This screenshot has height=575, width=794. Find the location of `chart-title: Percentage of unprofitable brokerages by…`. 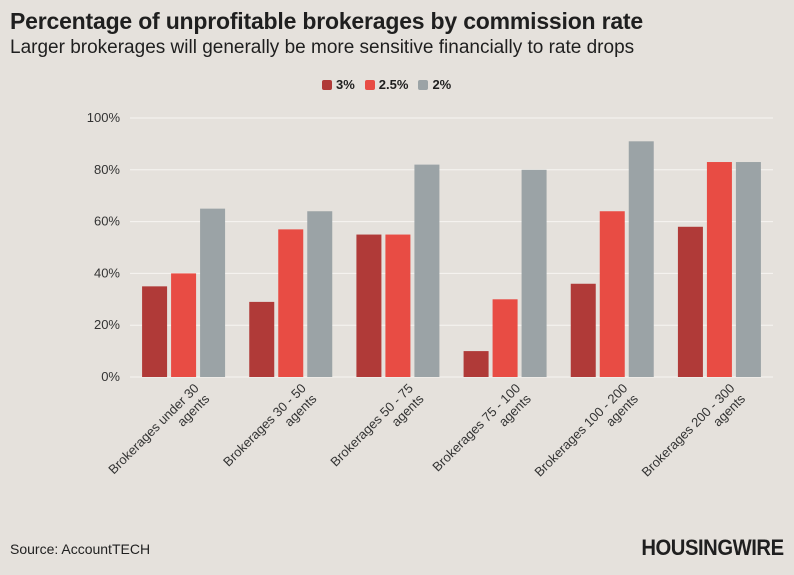

chart-title: Percentage of unprofitable brokerages by… is located at coordinates (326, 21).